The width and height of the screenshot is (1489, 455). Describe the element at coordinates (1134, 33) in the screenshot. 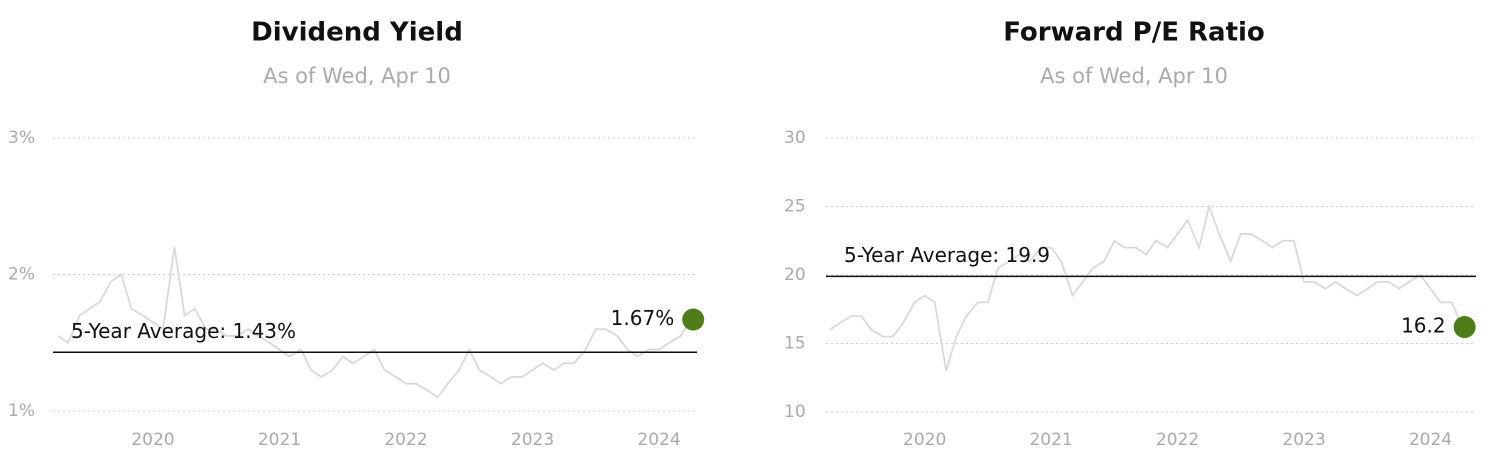

I see `chart-title: Forward P/E Ratio` at that location.